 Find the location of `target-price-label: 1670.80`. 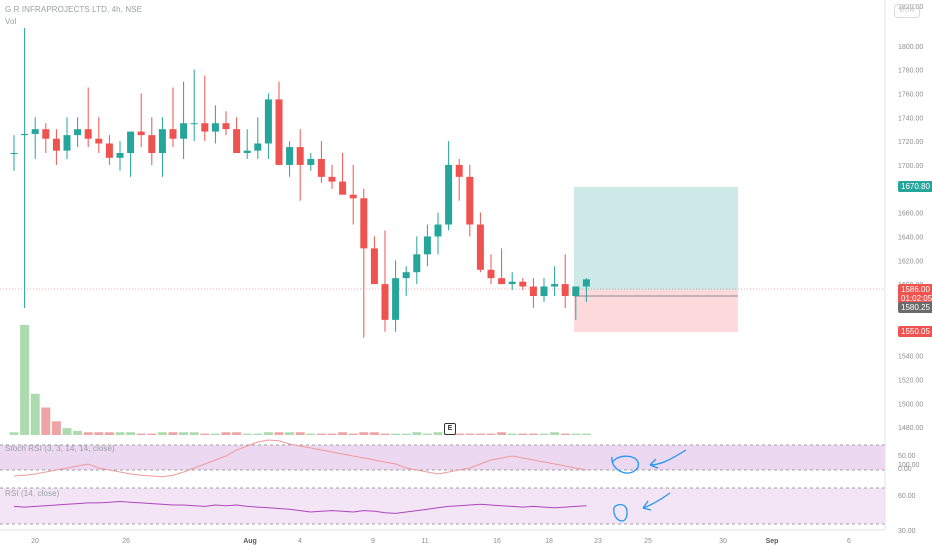

target-price-label: 1670.80 is located at coordinates (915, 186).